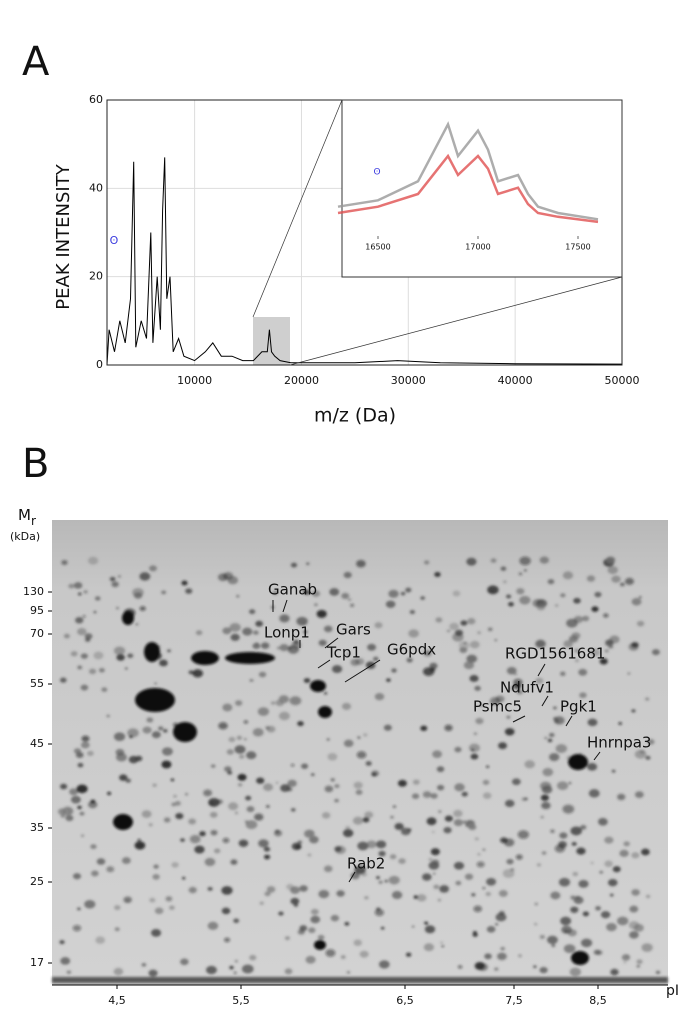 The image size is (685, 1031). What do you see at coordinates (360, 980) in the screenshot?
I see `gel-front` at bounding box center [360, 980].